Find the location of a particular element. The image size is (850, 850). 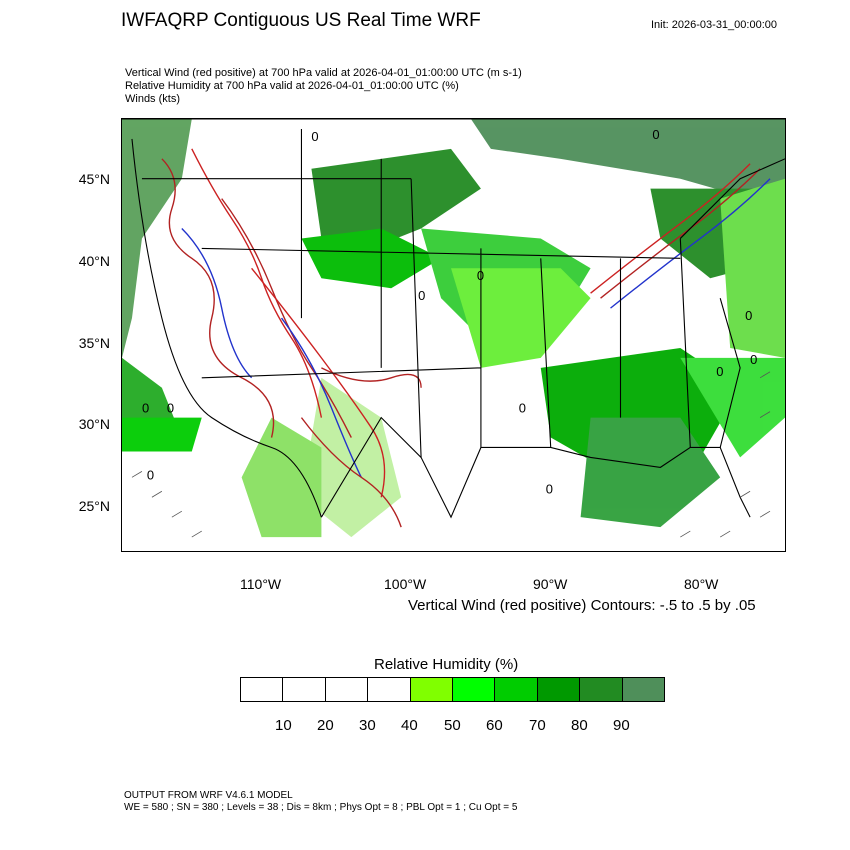

lon-label-80w: 80°W is located at coordinates (701, 584).